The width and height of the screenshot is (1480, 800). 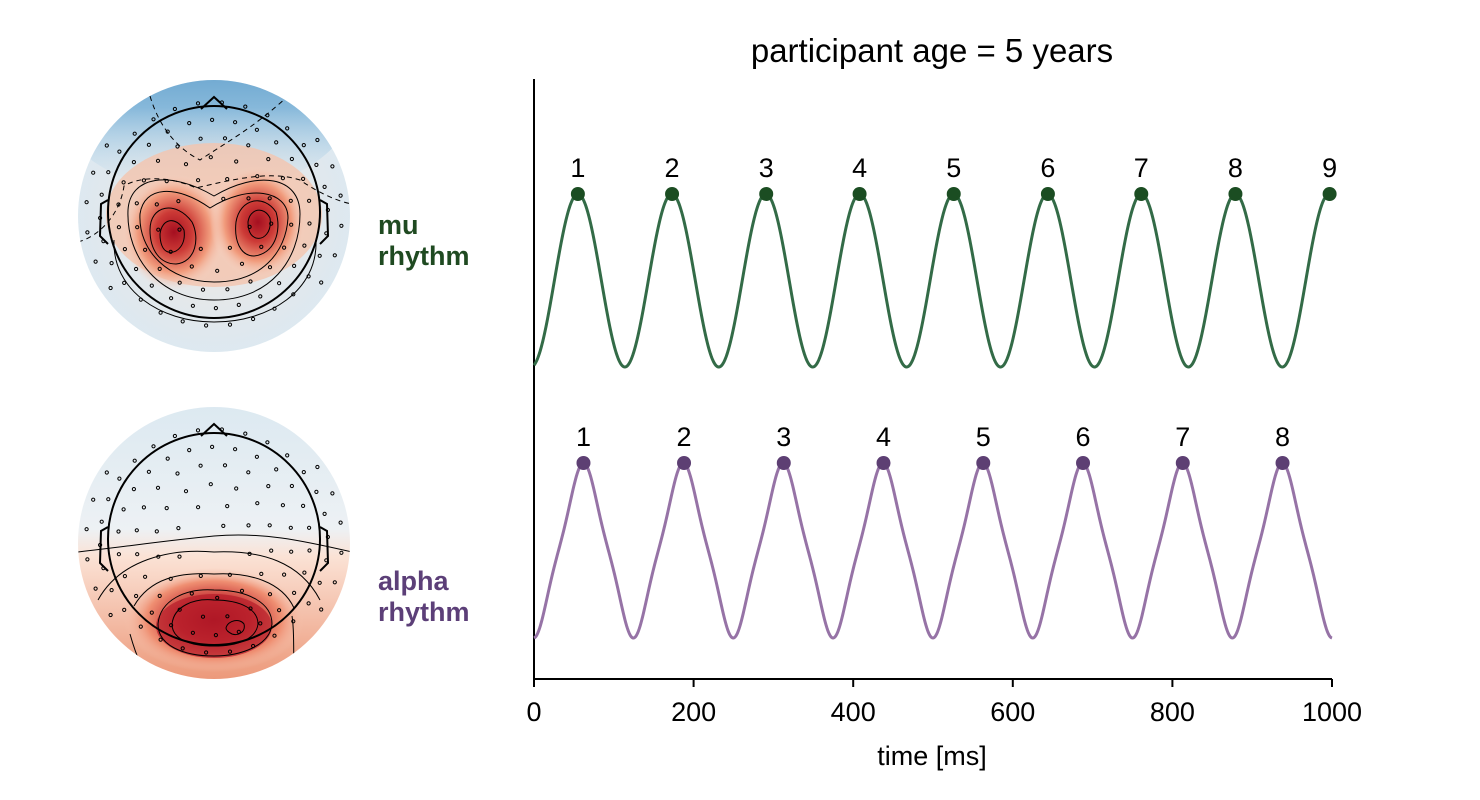 I want to click on sensor-dots-alpha, so click(x=214, y=541).